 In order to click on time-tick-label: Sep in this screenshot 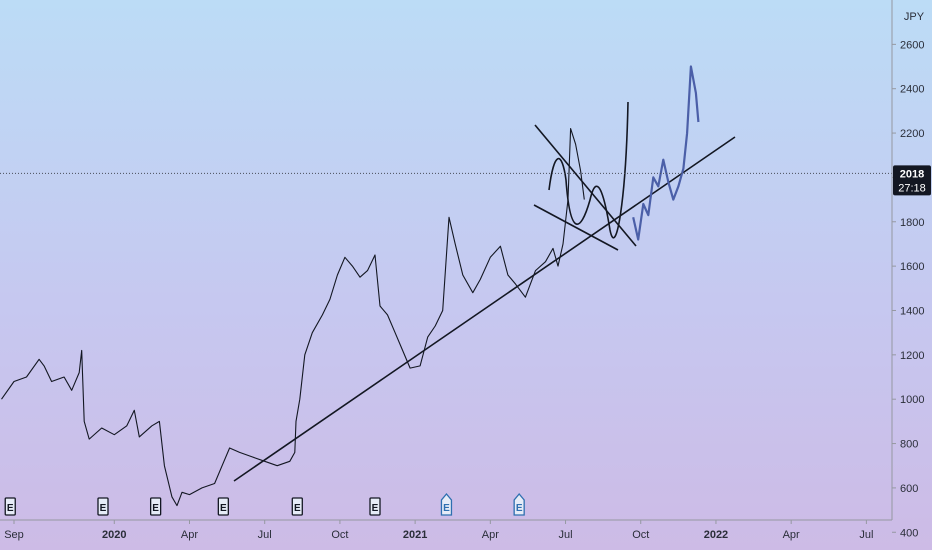, I will do `click(14, 535)`.